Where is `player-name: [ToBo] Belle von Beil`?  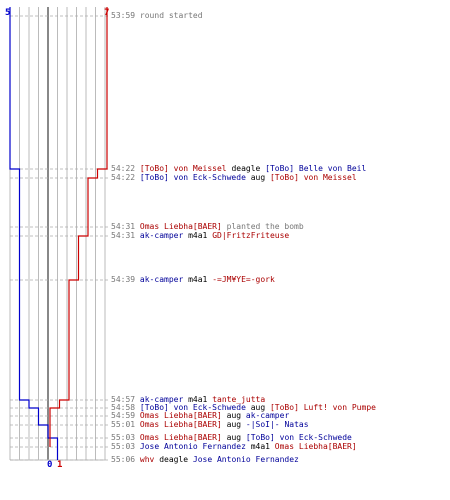
player-name: [ToBo] Belle von Beil is located at coordinates (316, 168).